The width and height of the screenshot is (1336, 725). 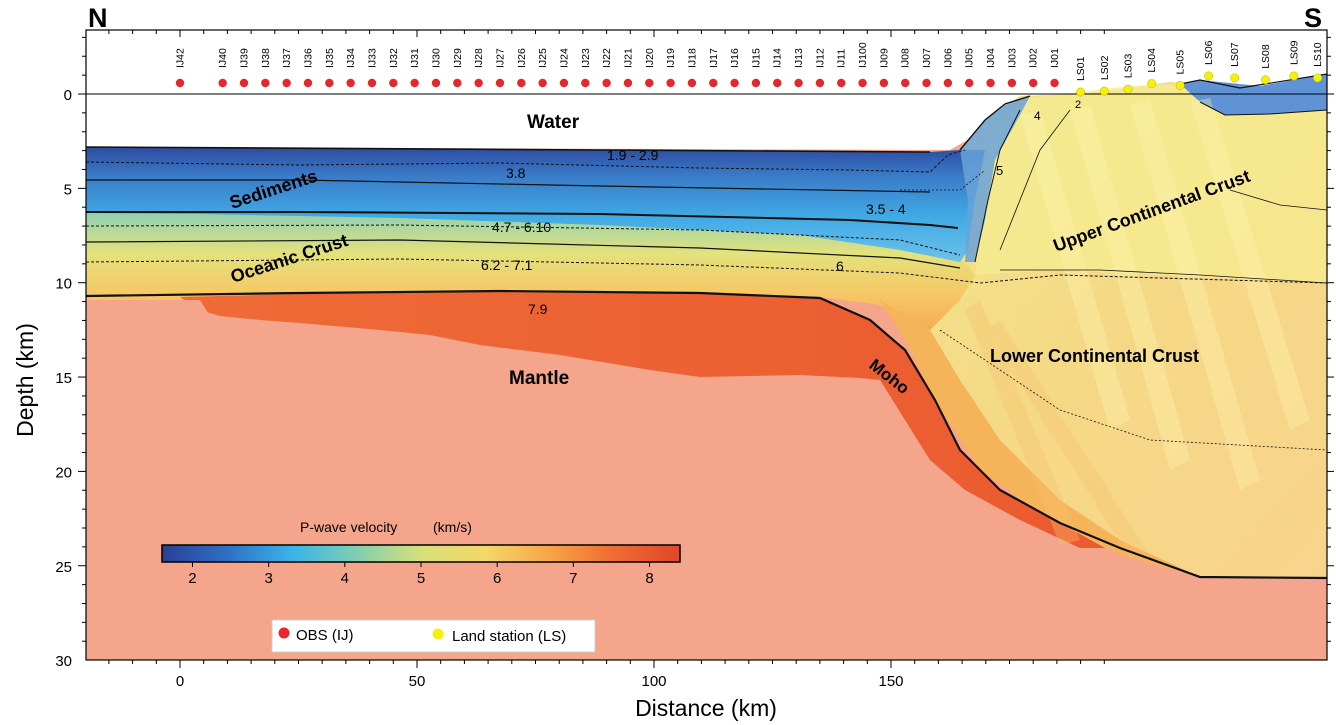 What do you see at coordinates (438, 634) in the screenshot?
I see `legend-land-marker` at bounding box center [438, 634].